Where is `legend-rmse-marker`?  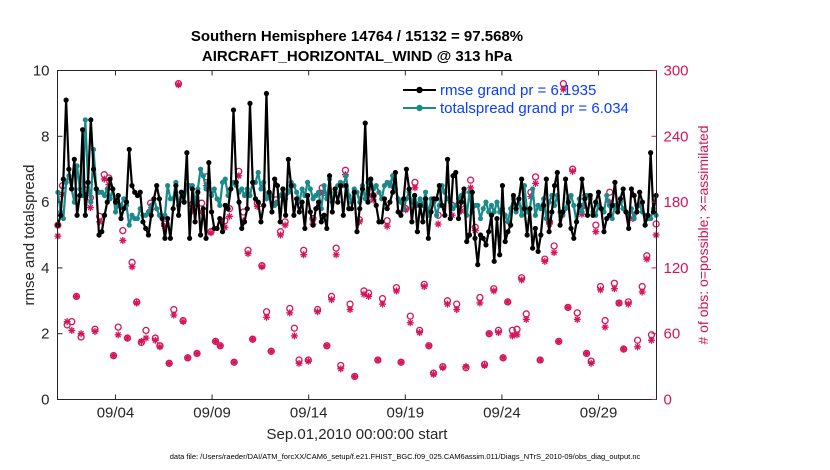 legend-rmse-marker is located at coordinates (419, 90).